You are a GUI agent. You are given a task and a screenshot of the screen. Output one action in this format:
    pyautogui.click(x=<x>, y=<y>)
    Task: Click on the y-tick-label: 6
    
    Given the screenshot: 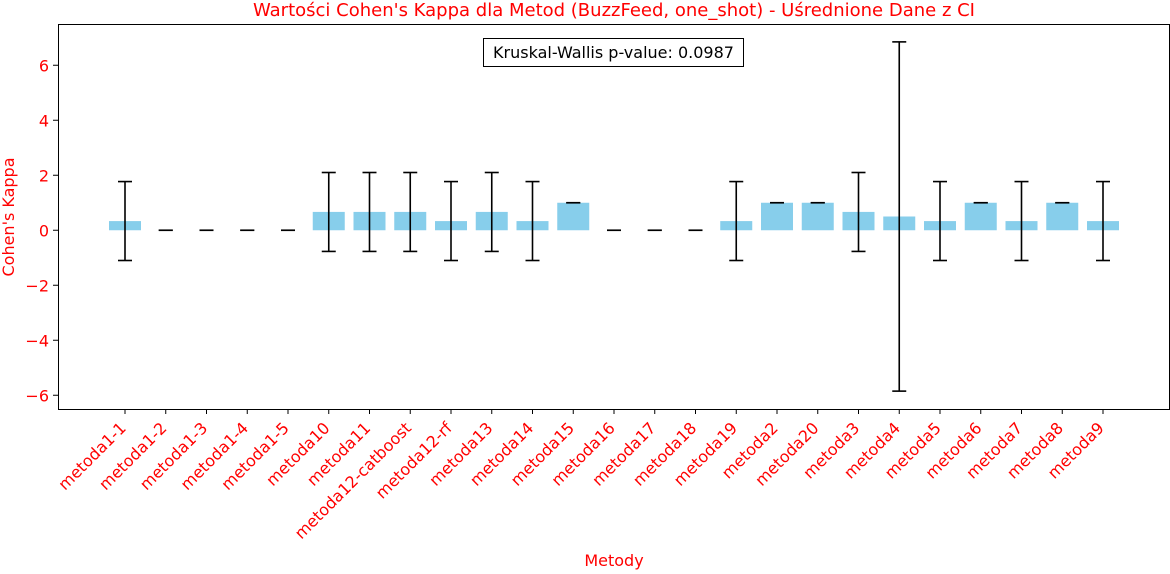 What is the action you would take?
    pyautogui.click(x=44, y=65)
    